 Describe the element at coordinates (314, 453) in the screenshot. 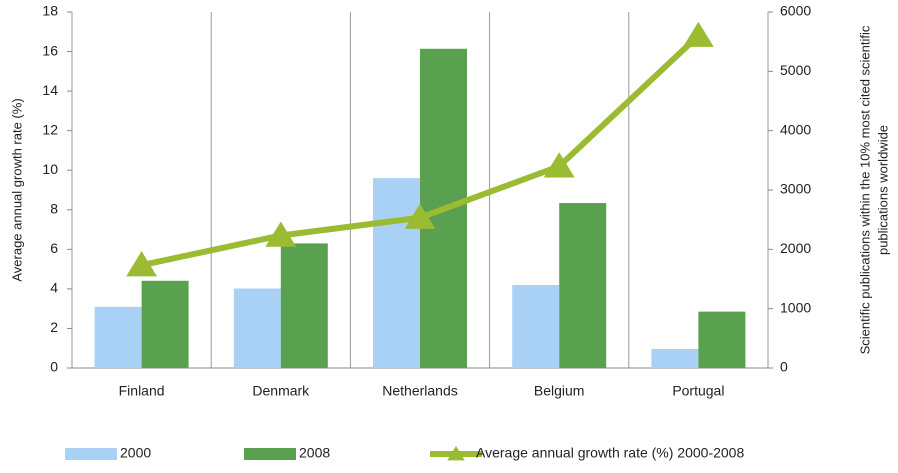

I see `legend-label: 2008` at that location.